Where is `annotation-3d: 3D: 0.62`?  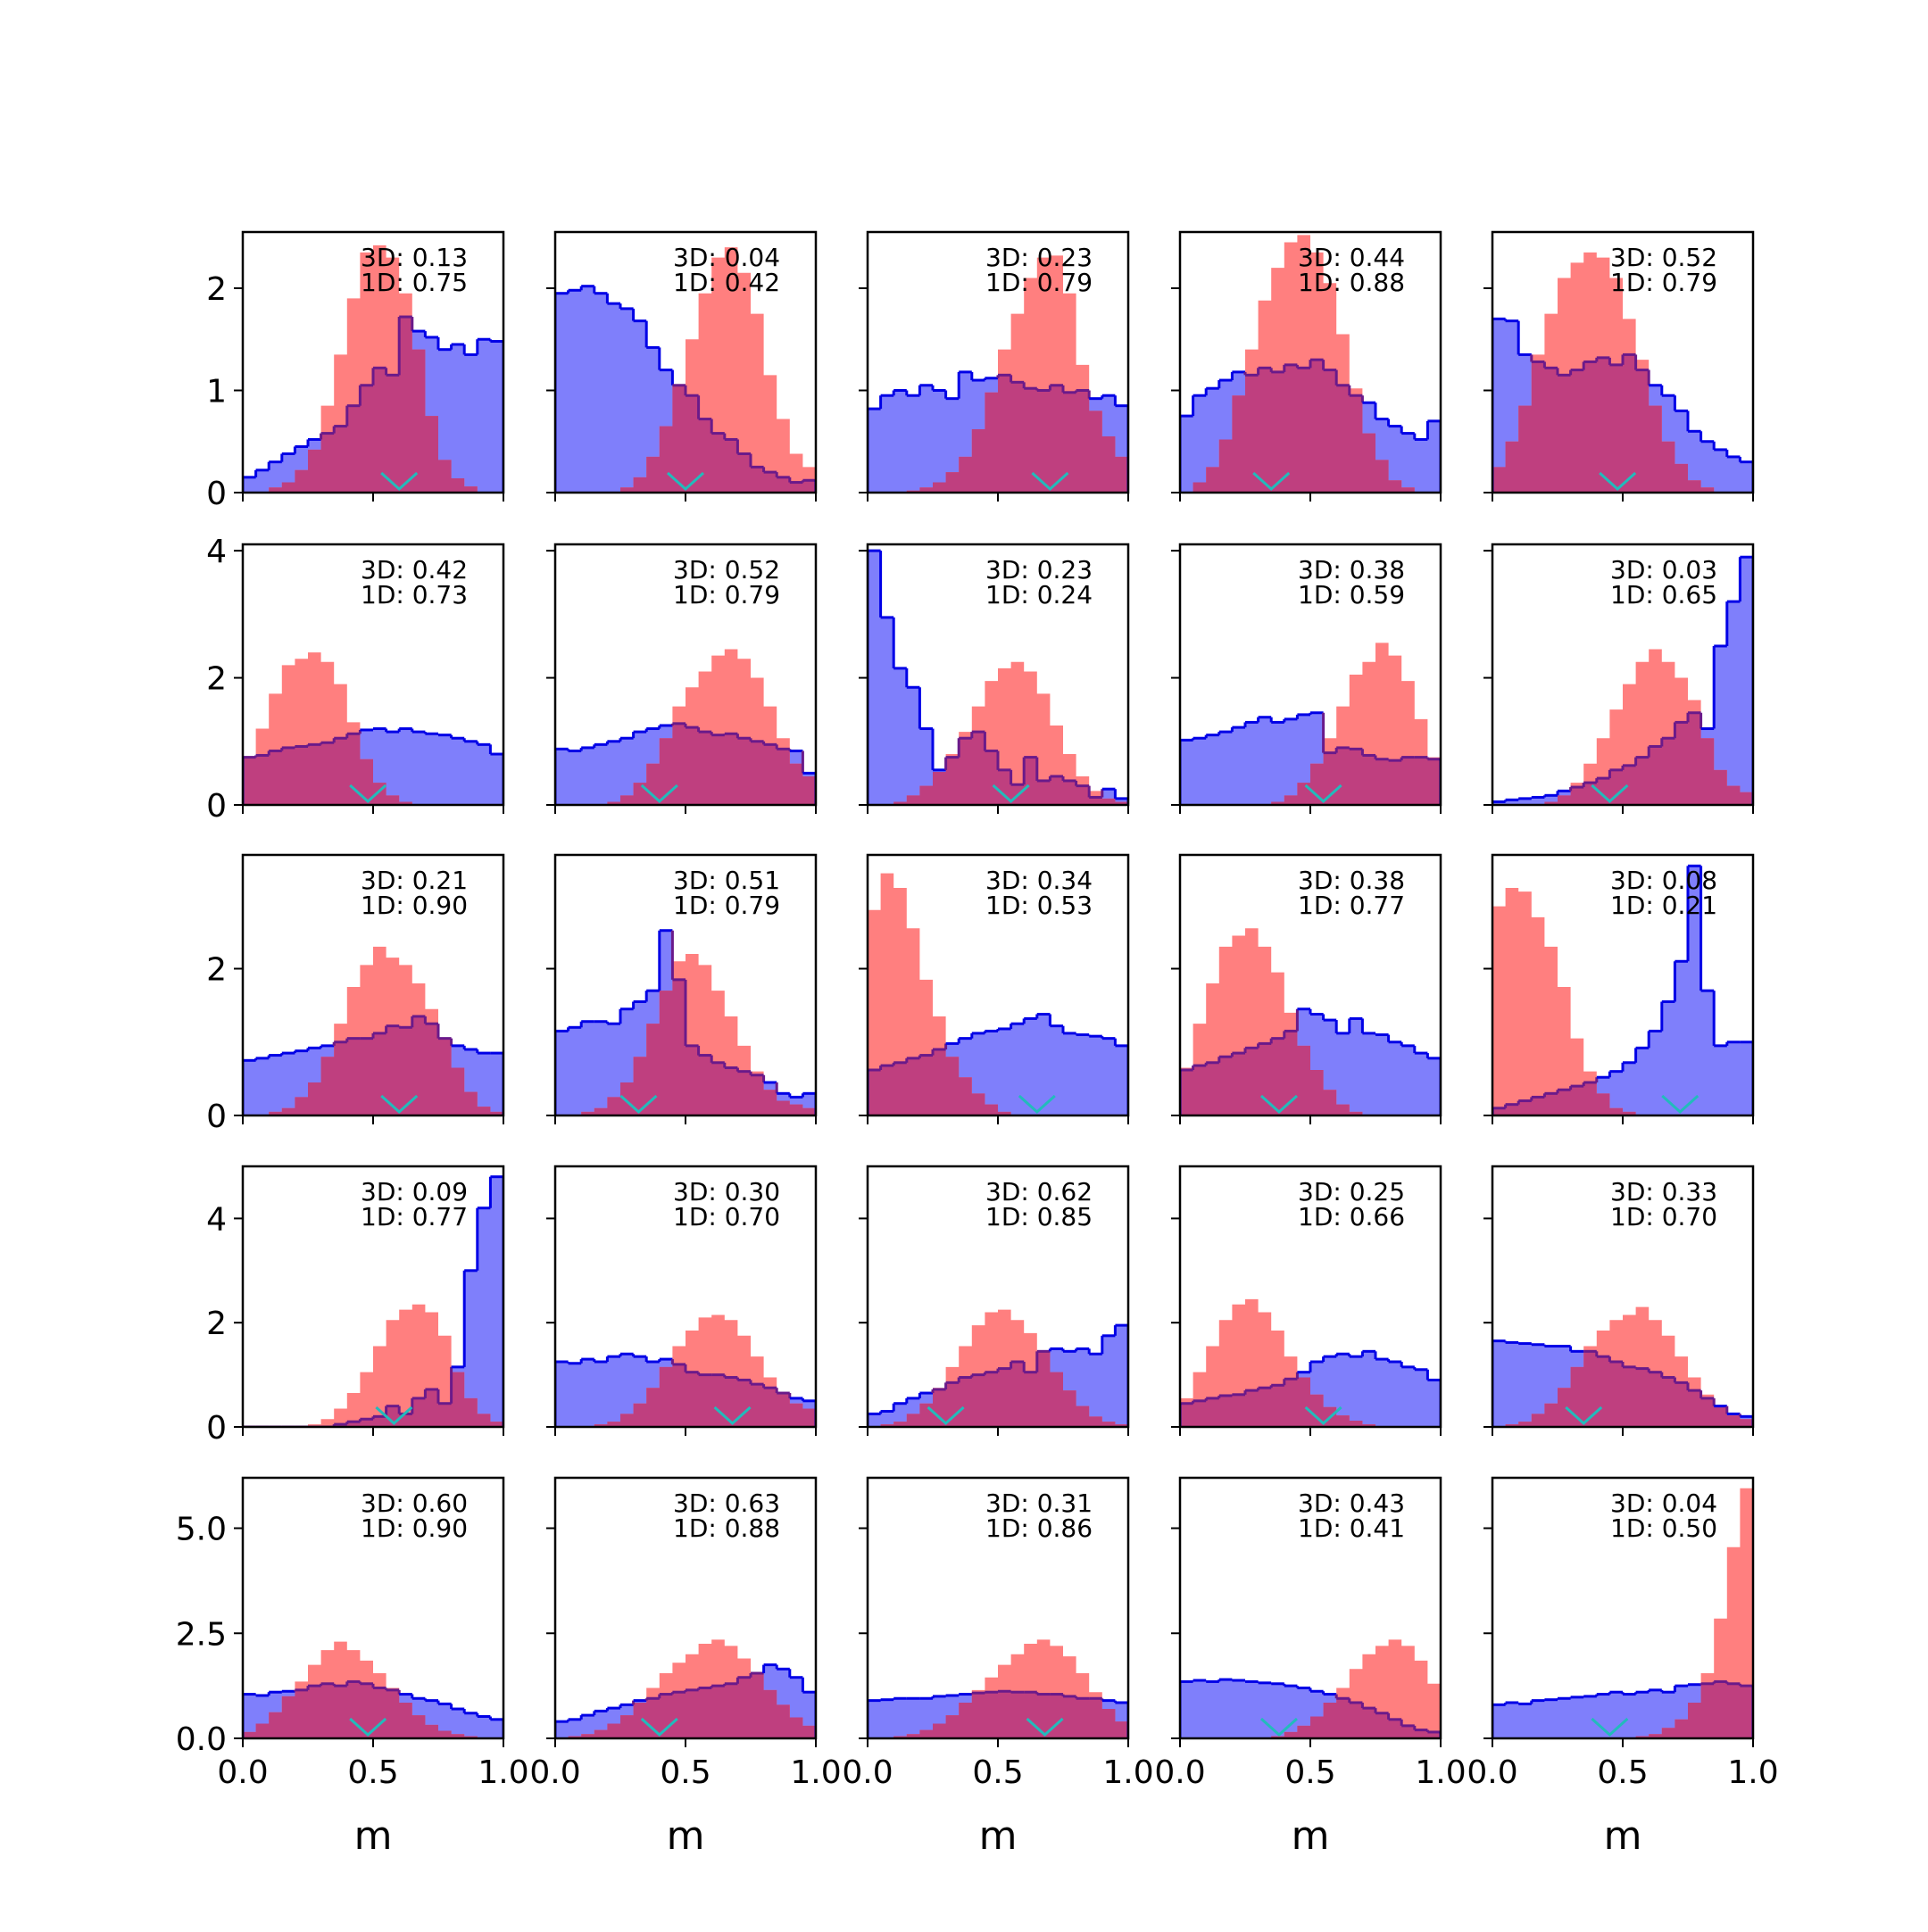 annotation-3d: 3D: 0.62 is located at coordinates (1039, 1191).